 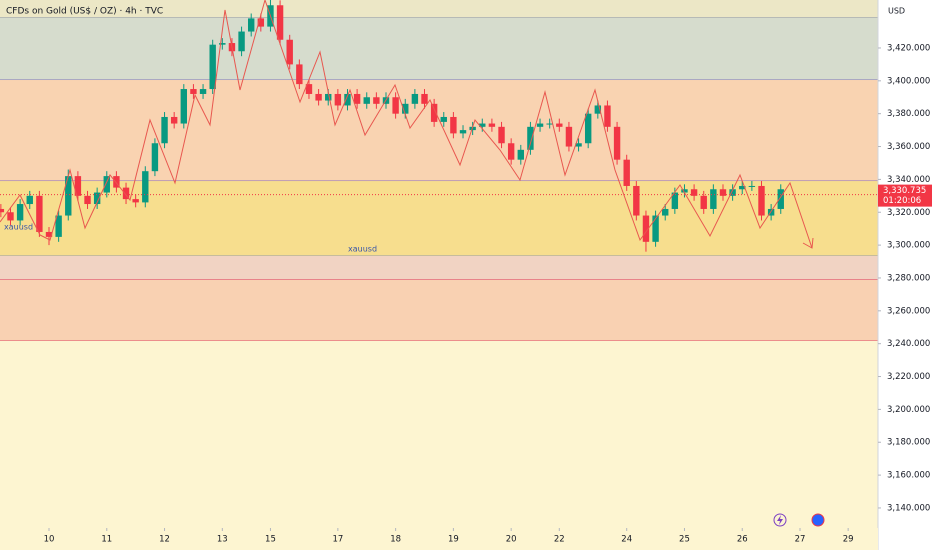 What do you see at coordinates (684, 540) in the screenshot?
I see `x-tick-label: 25` at bounding box center [684, 540].